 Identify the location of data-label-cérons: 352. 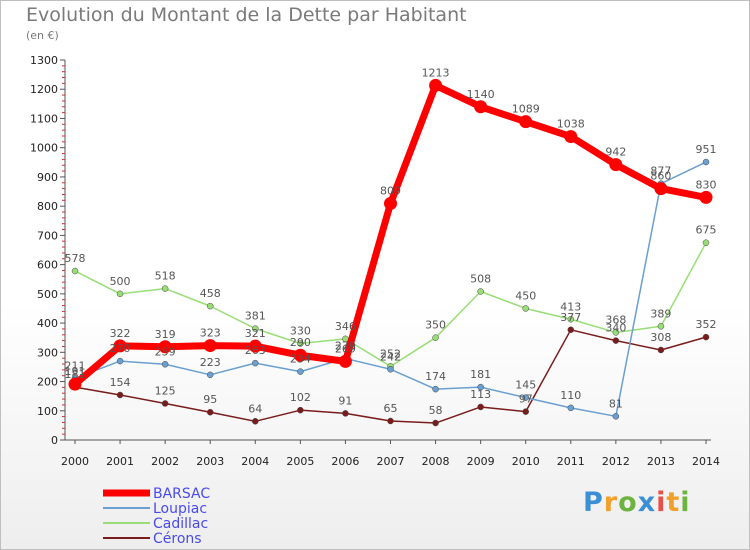
(706, 324).